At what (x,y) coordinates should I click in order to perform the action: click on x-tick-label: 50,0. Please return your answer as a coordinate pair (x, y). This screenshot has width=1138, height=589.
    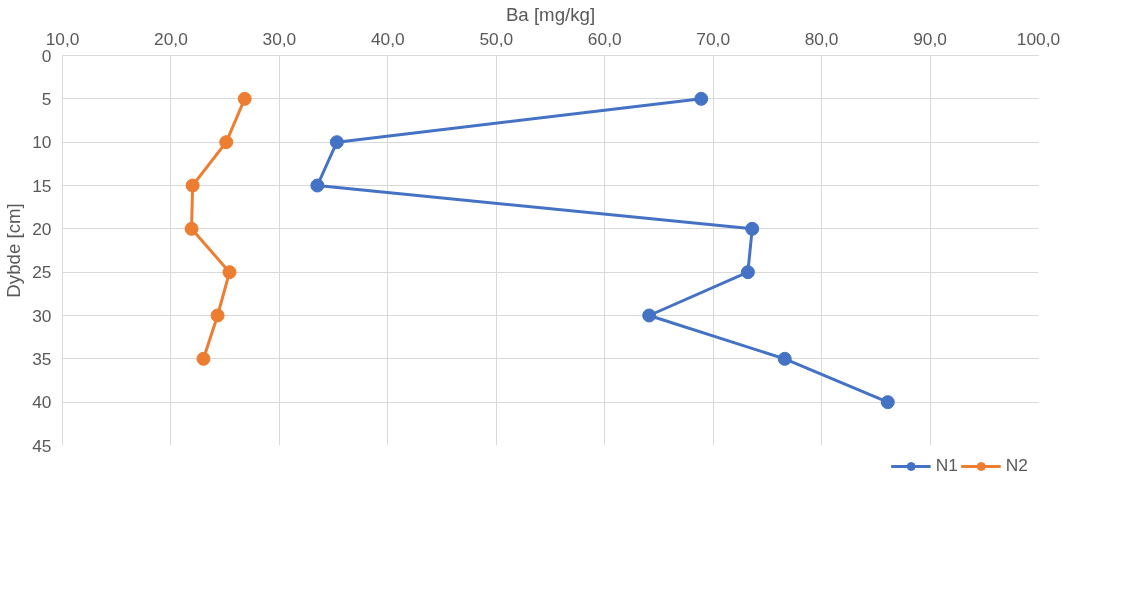
    Looking at the image, I should click on (496, 38).